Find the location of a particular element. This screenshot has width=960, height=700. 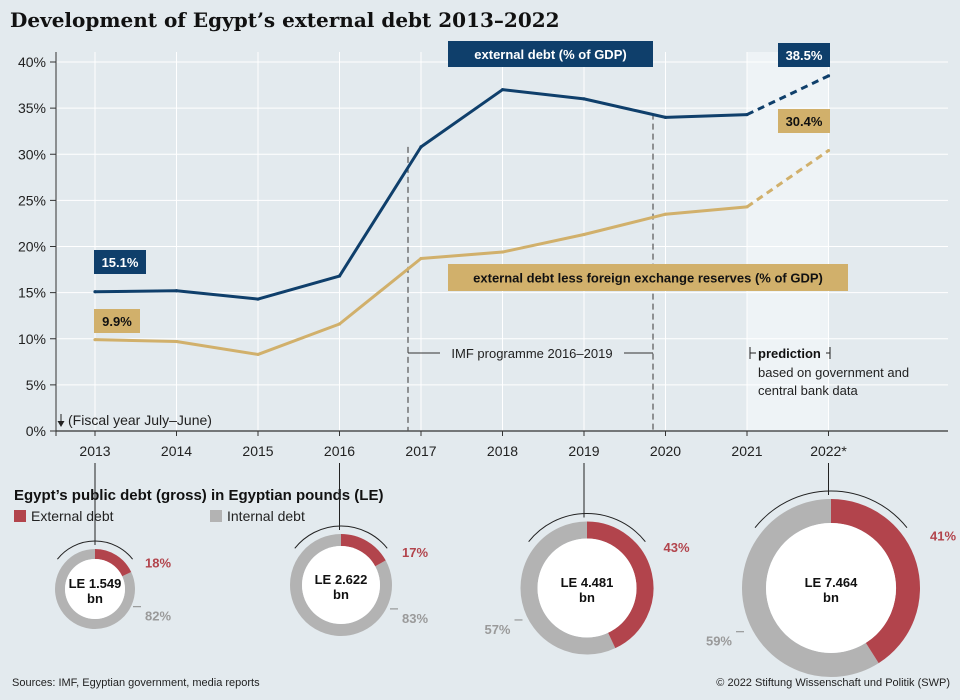

x-tick-label: 2015 is located at coordinates (257, 451).